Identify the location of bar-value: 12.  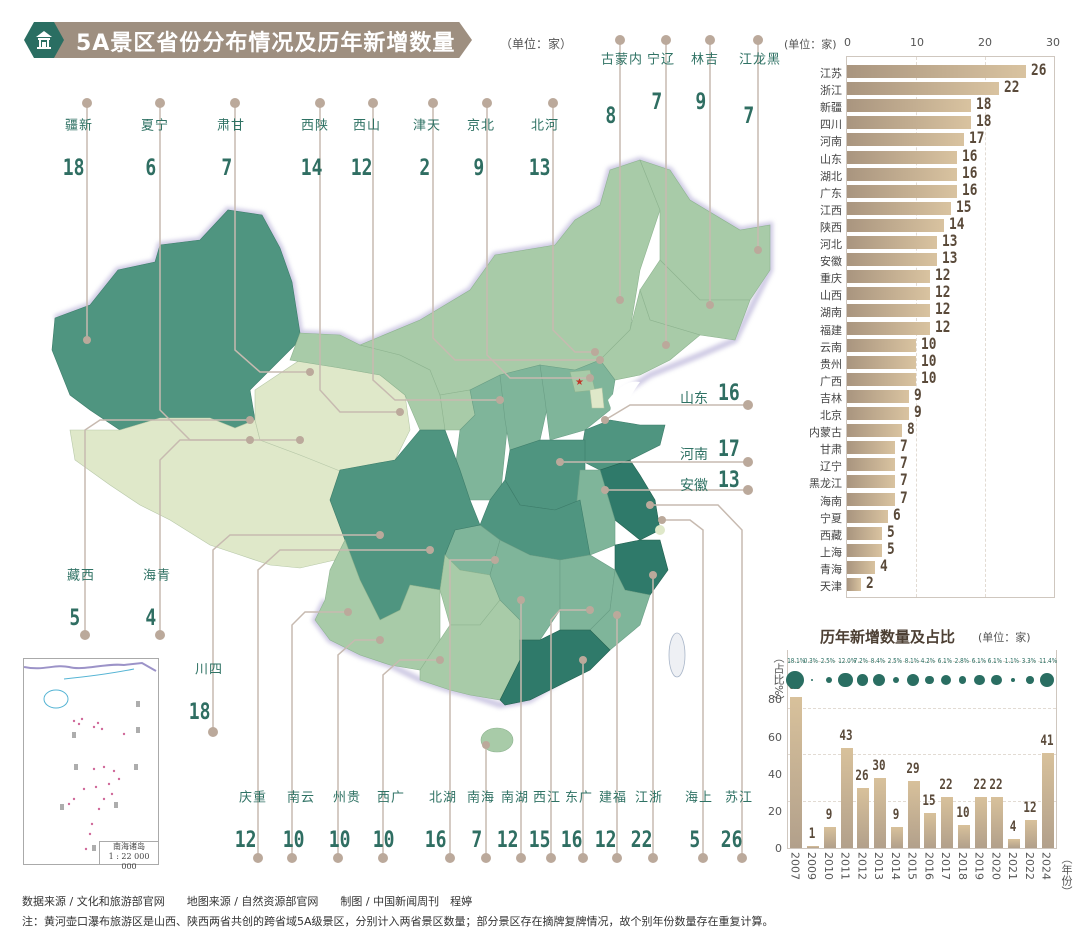
(942, 326).